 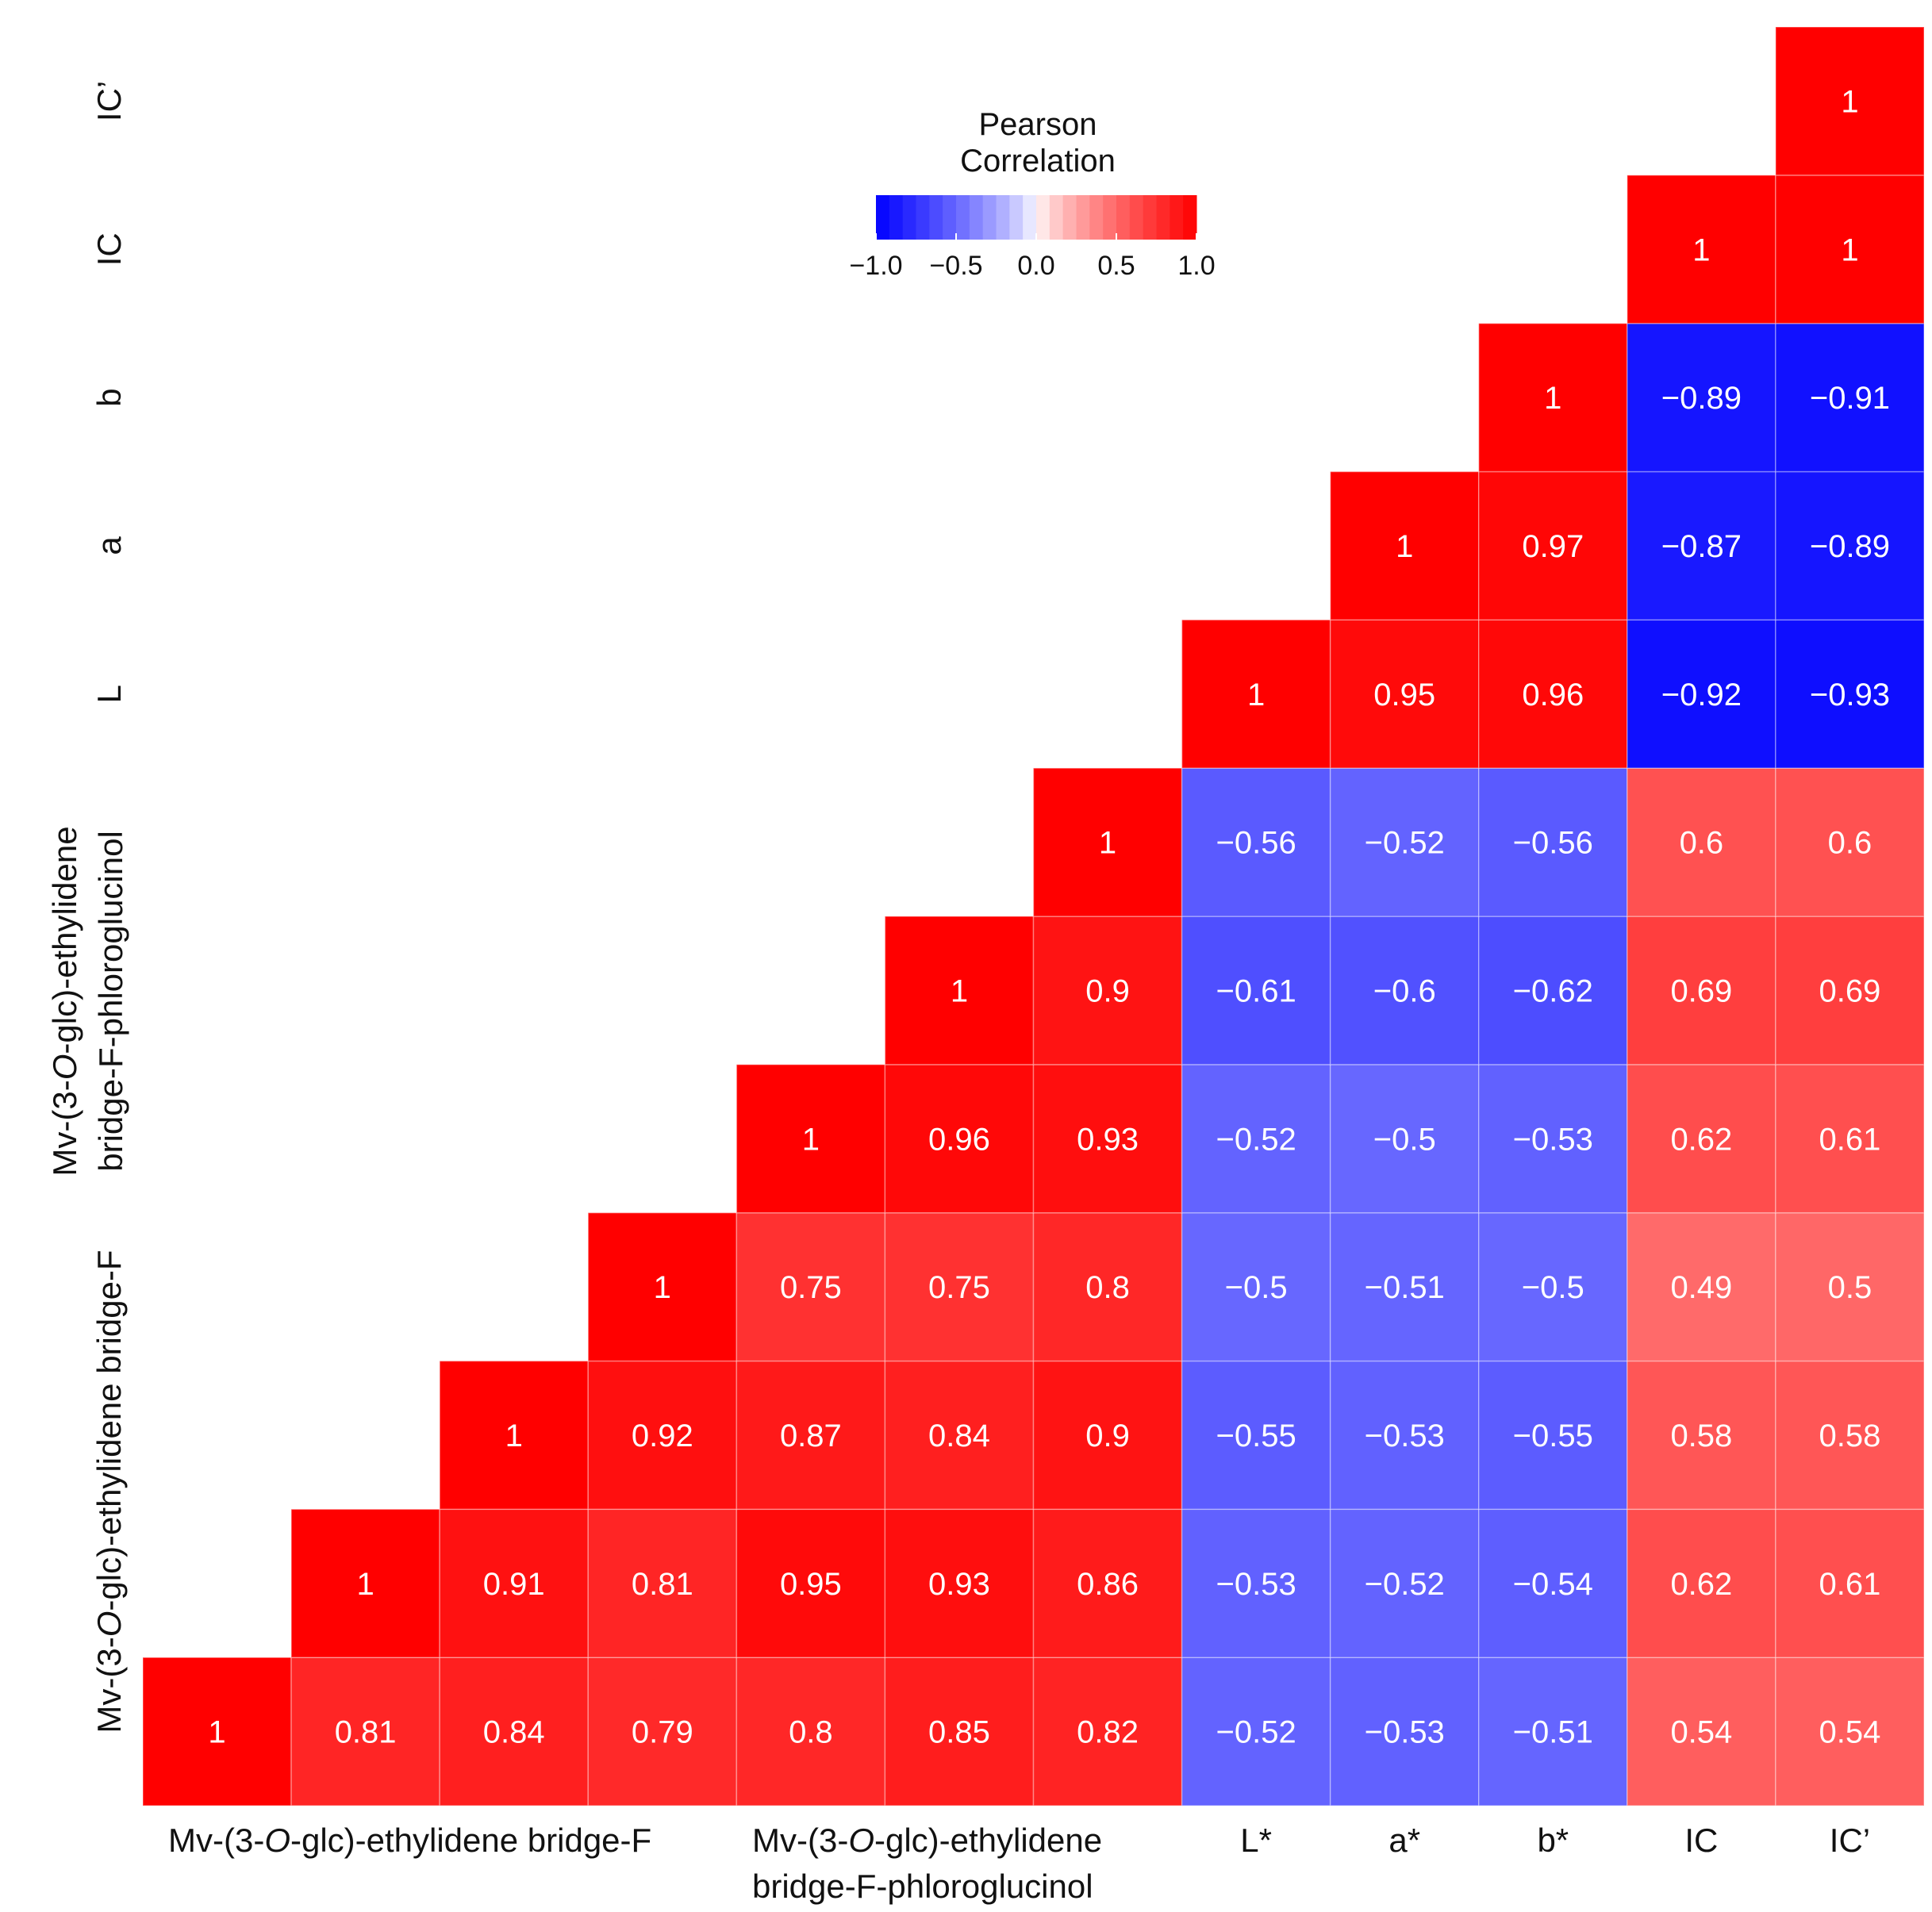 What do you see at coordinates (111, 1002) in the screenshot?
I see `y-tick-label-line2: bridge-F-phloroglucinol` at bounding box center [111, 1002].